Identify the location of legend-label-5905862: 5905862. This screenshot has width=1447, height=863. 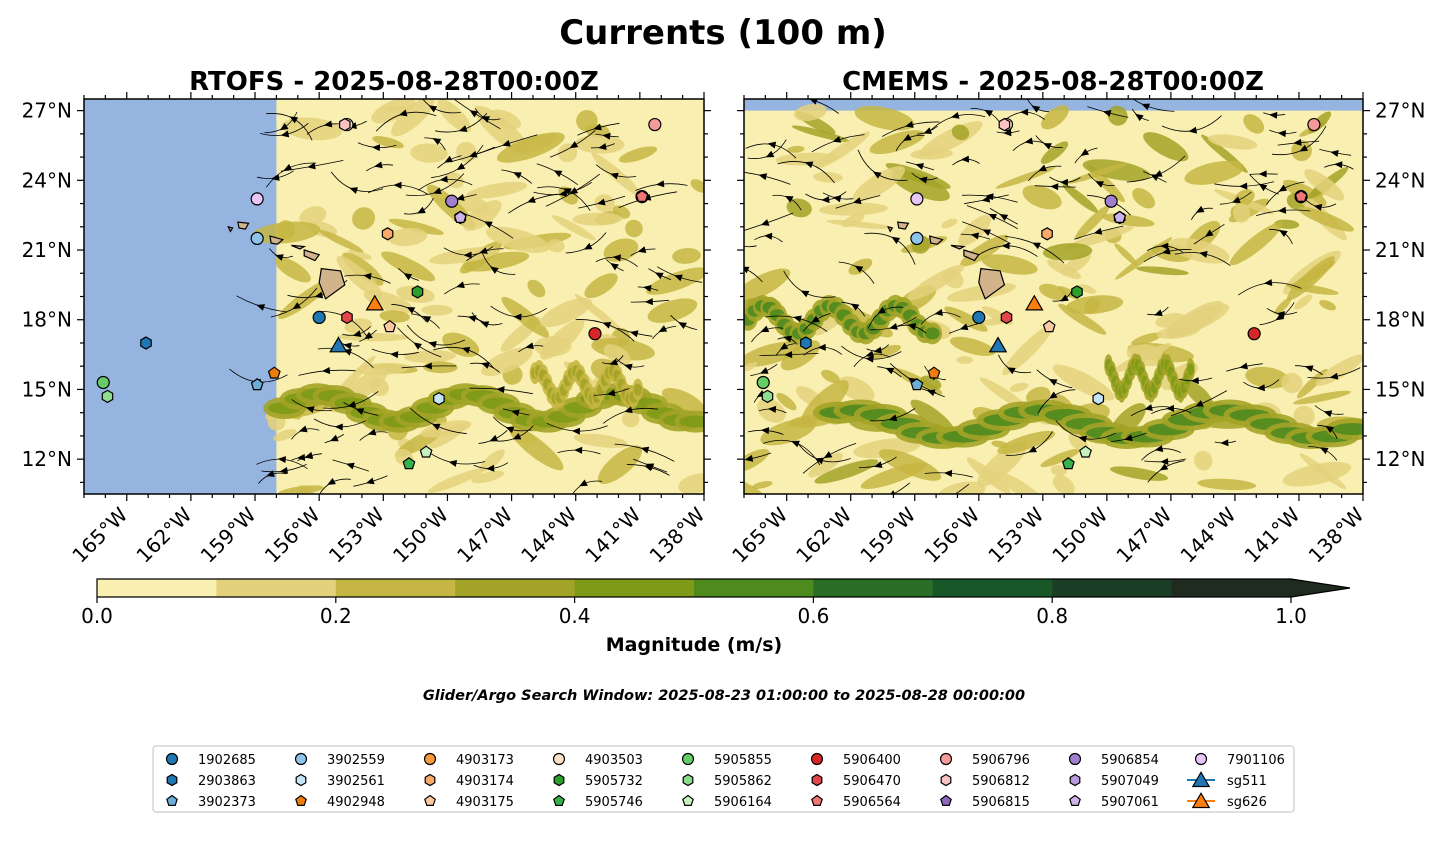
(743, 781).